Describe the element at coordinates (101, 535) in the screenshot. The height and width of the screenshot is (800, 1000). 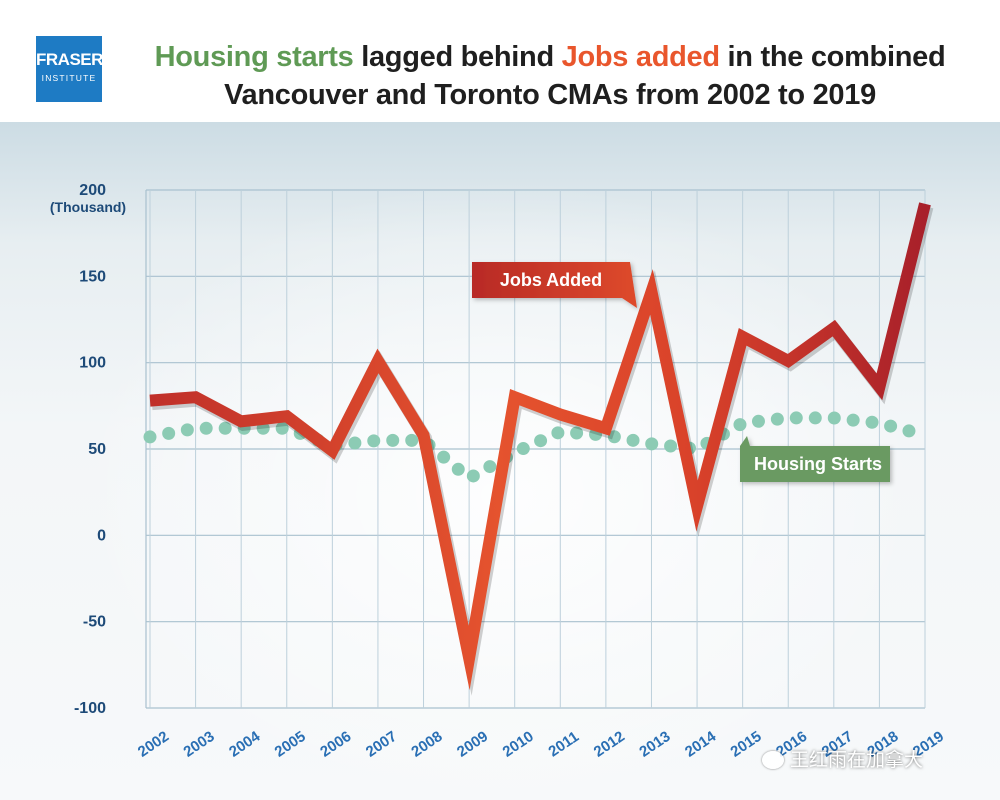
I see `y-tick-label: 0` at that location.